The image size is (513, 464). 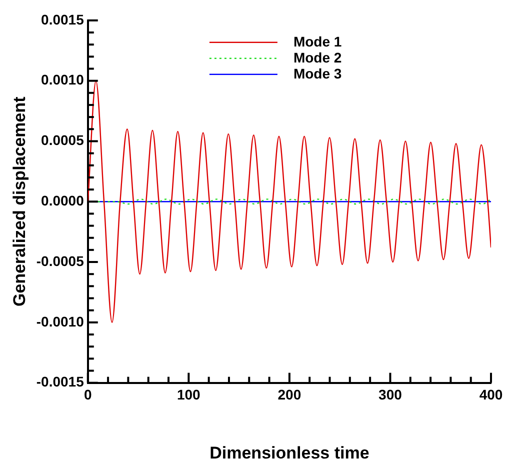 I want to click on y-axis-title: Generalized displacement, so click(x=19, y=201).